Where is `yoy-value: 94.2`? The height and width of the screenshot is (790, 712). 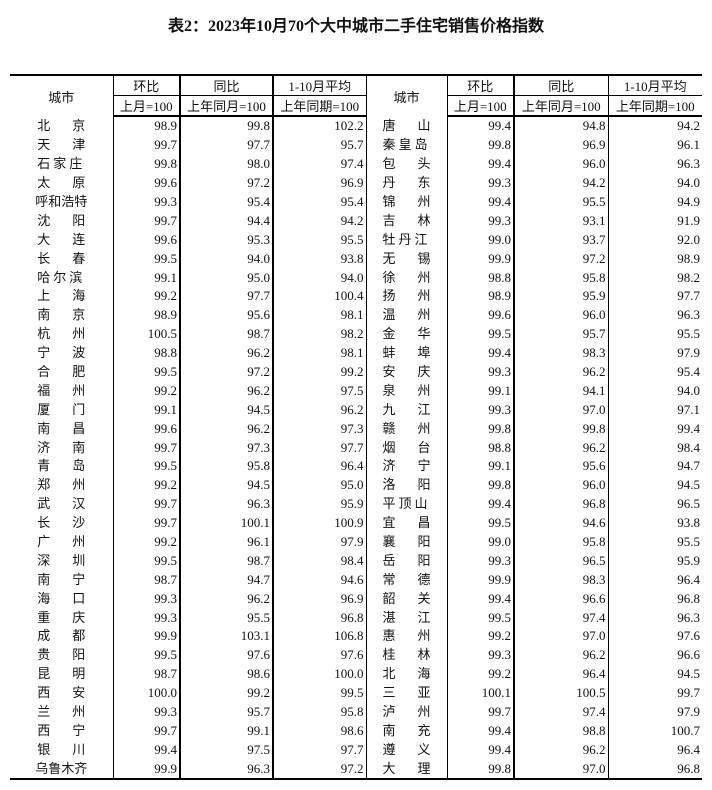 yoy-value: 94.2 is located at coordinates (560, 183).